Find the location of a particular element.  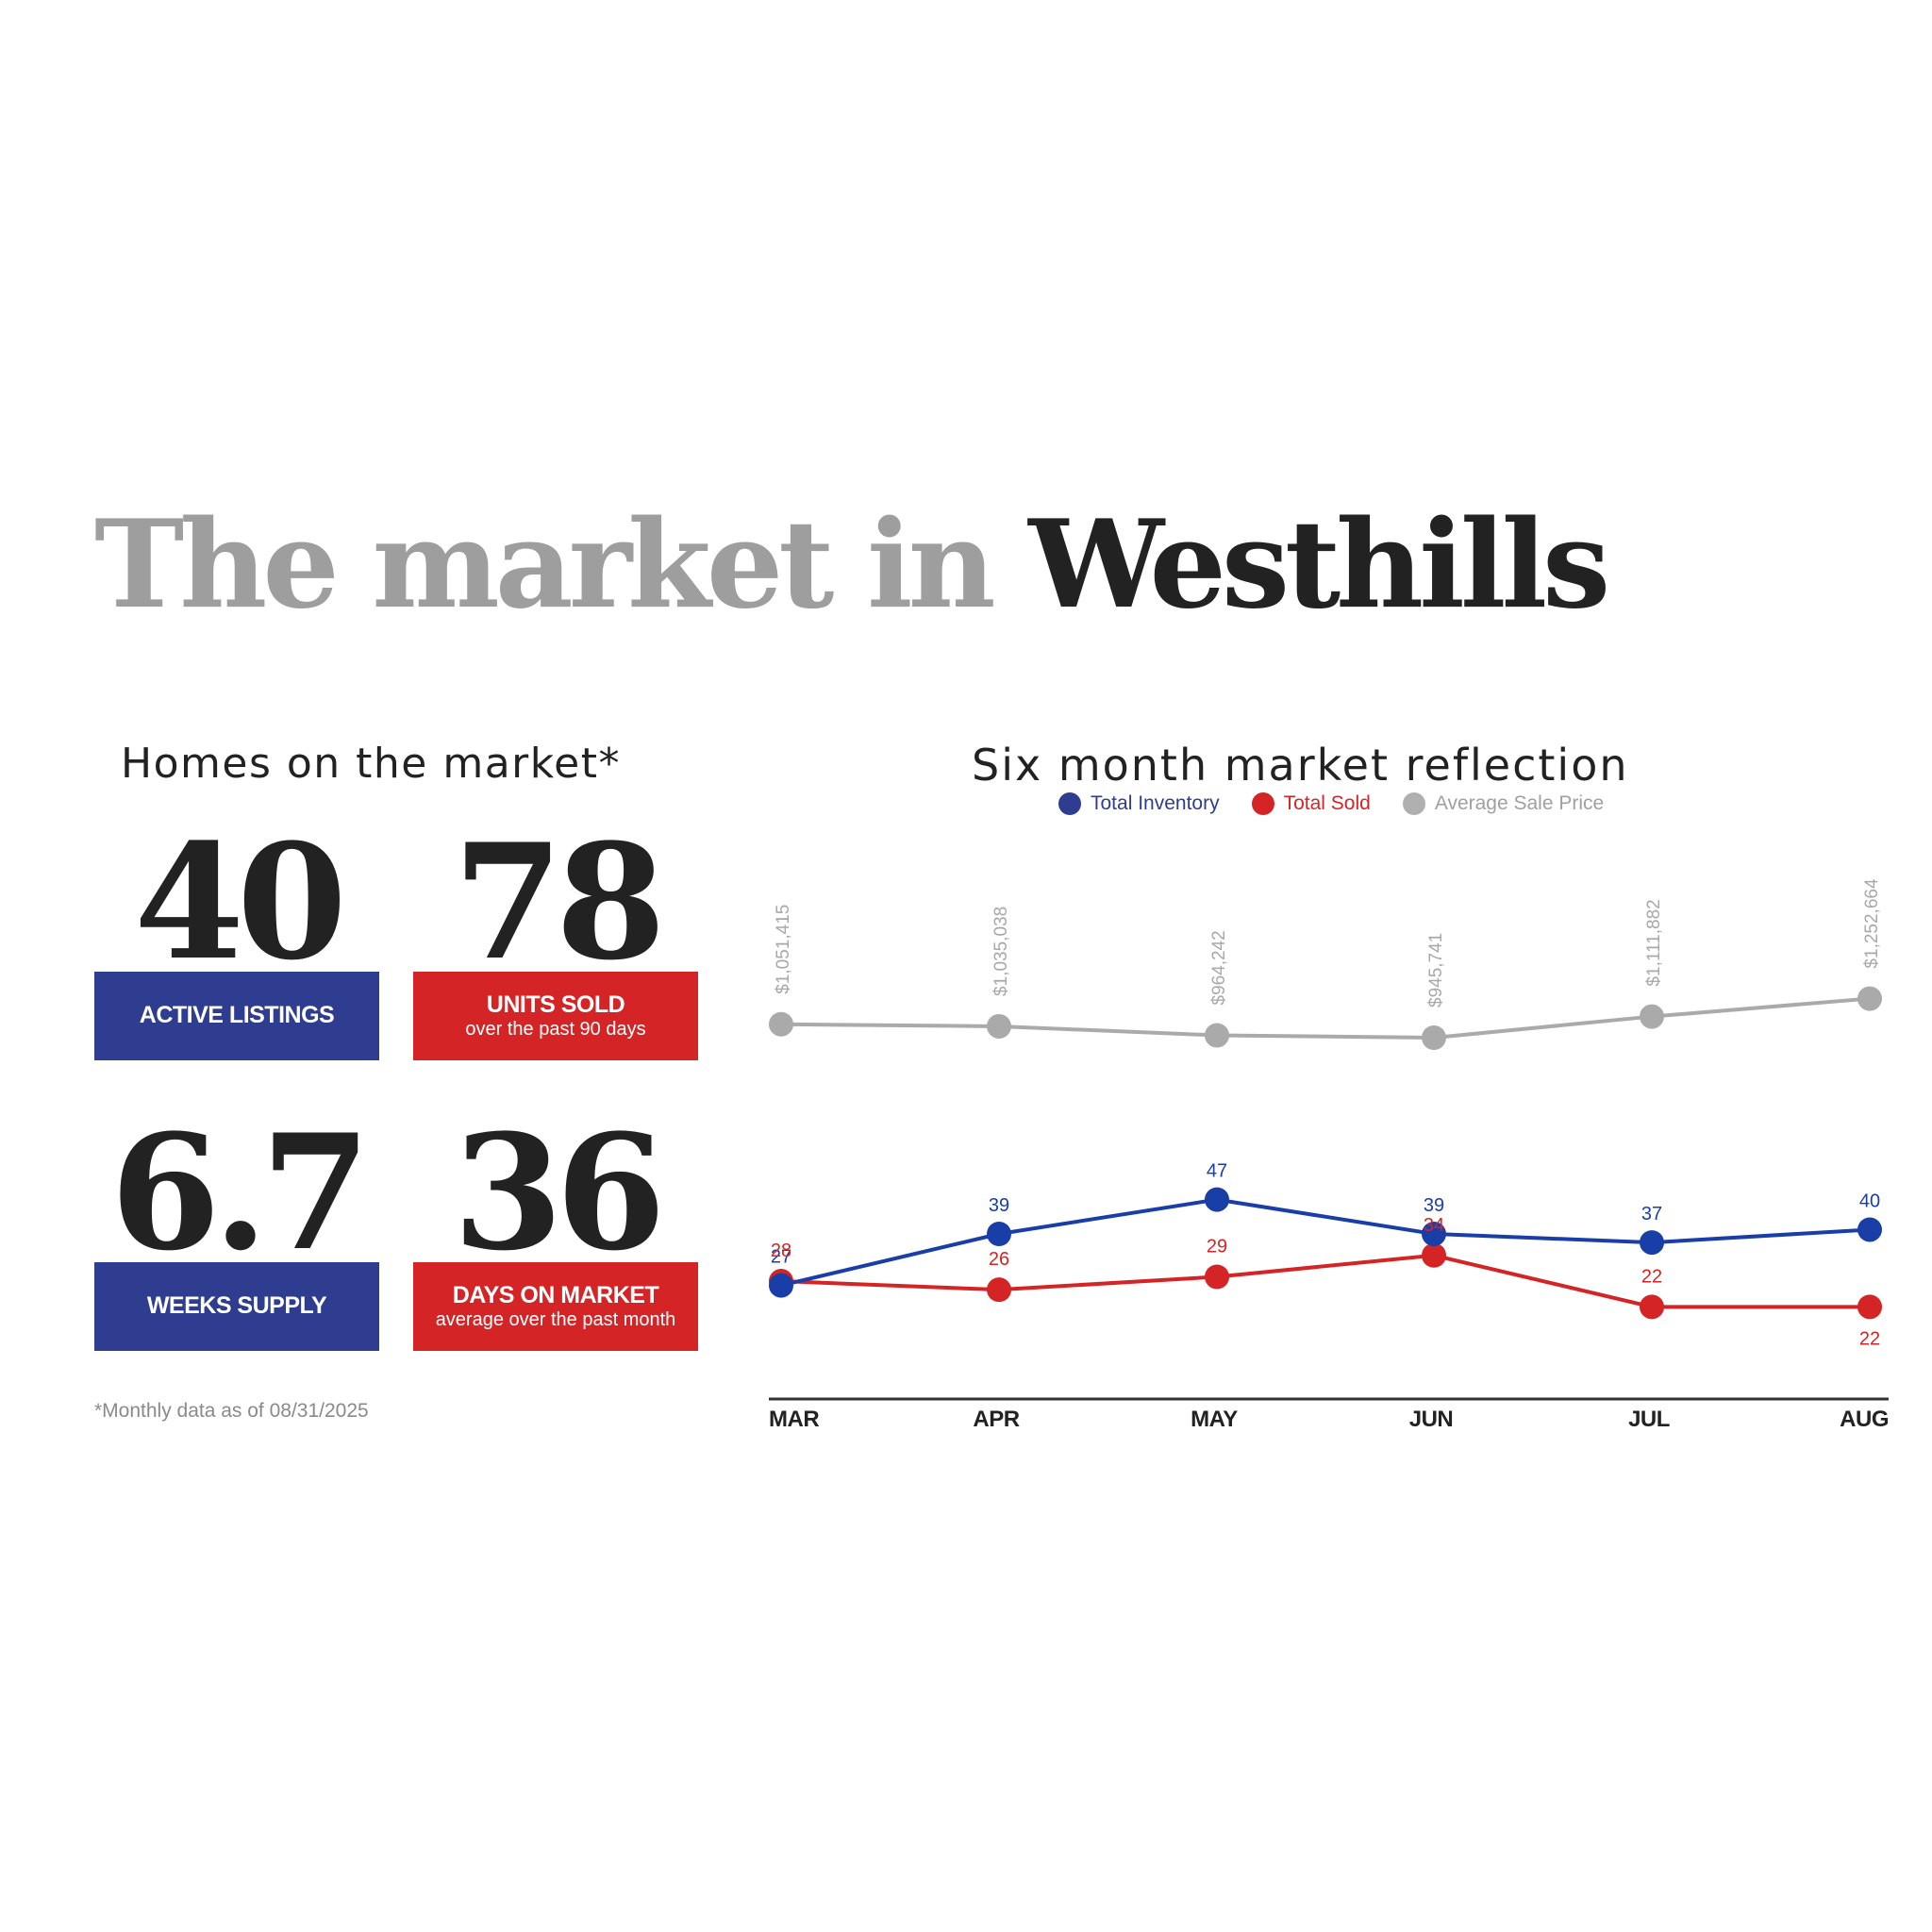

inventory-data-label: 37 is located at coordinates (1652, 1214).